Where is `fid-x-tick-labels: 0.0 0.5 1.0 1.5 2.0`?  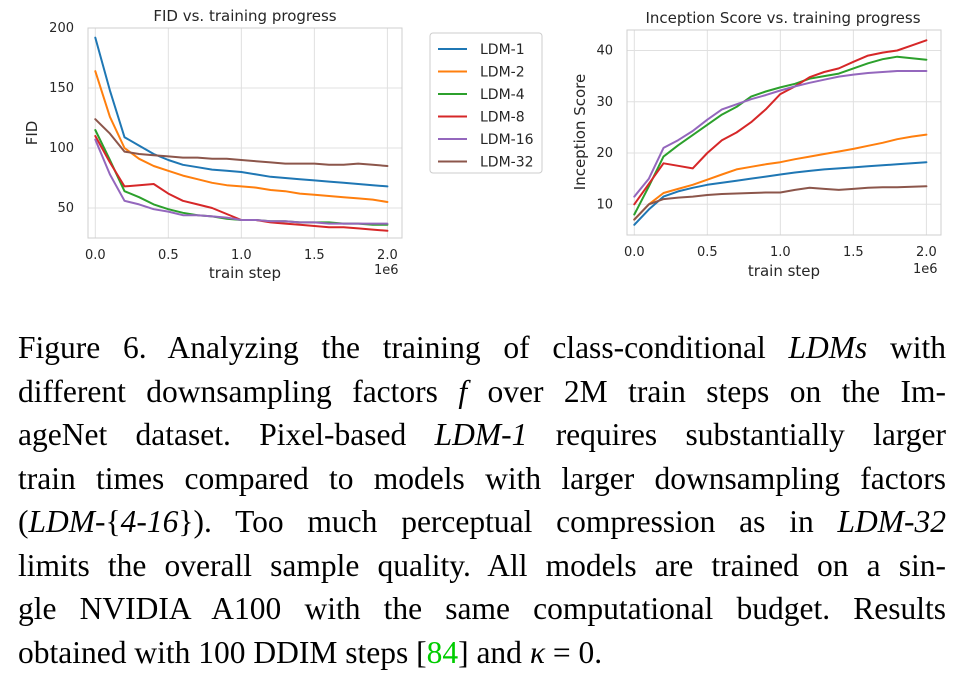
fid-x-tick-labels: 0.0 0.5 1.0 1.5 2.0 is located at coordinates (241, 255).